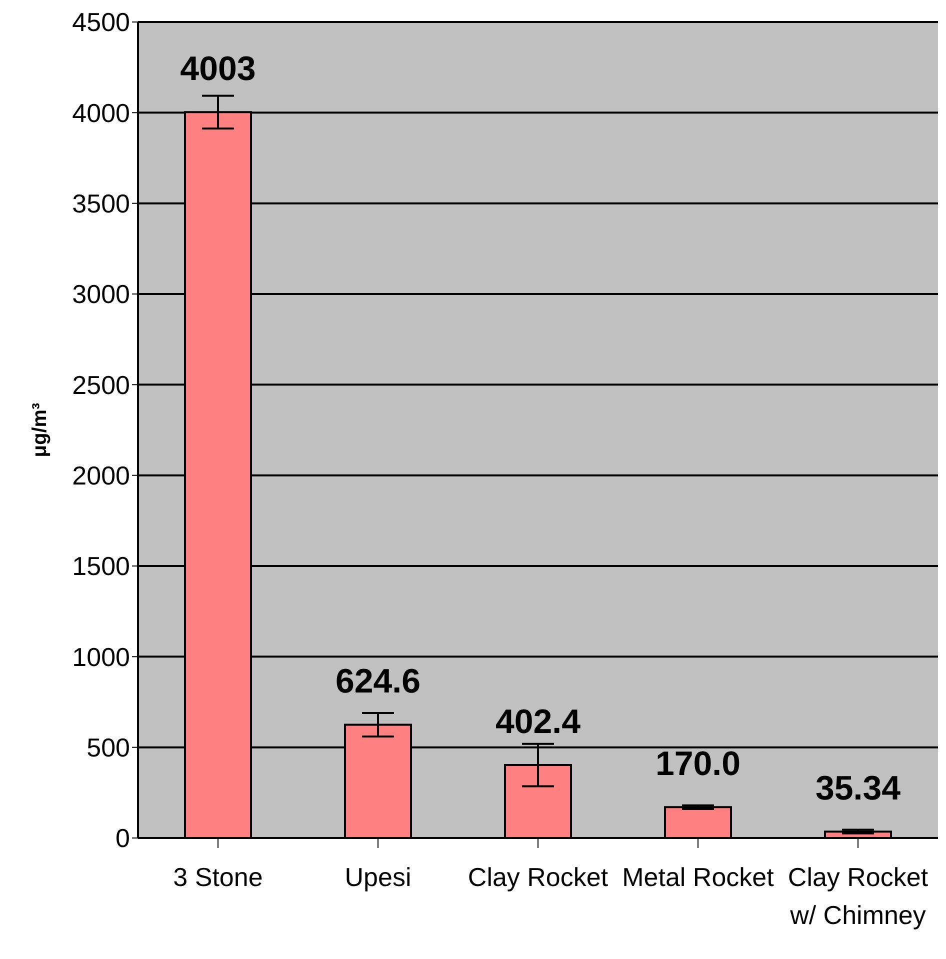 The height and width of the screenshot is (959, 946). Describe the element at coordinates (538, 722) in the screenshot. I see `data-label: 402.4` at that location.